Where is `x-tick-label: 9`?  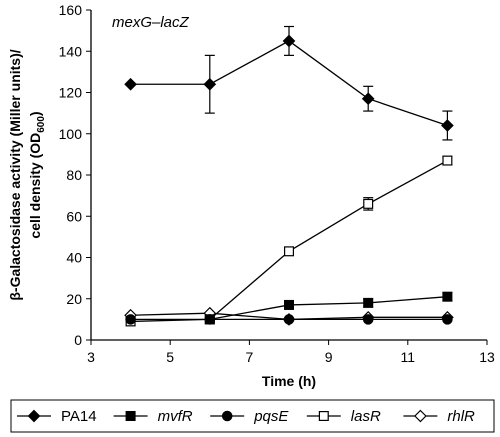 x-tick-label: 9 is located at coordinates (329, 357).